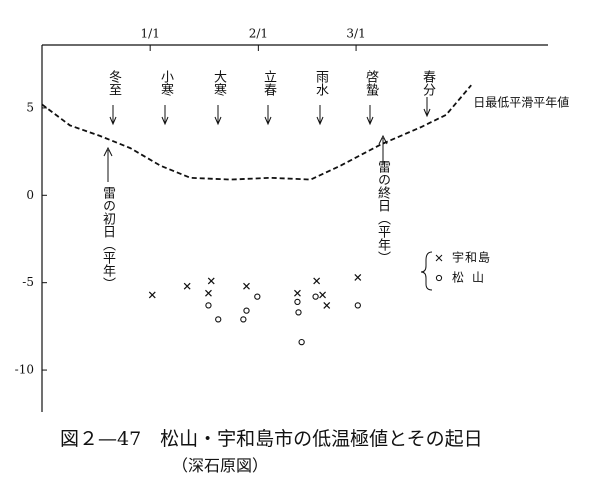 The height and width of the screenshot is (480, 607). Describe the element at coordinates (471, 257) in the screenshot. I see `legend-label: 宇和島` at that location.